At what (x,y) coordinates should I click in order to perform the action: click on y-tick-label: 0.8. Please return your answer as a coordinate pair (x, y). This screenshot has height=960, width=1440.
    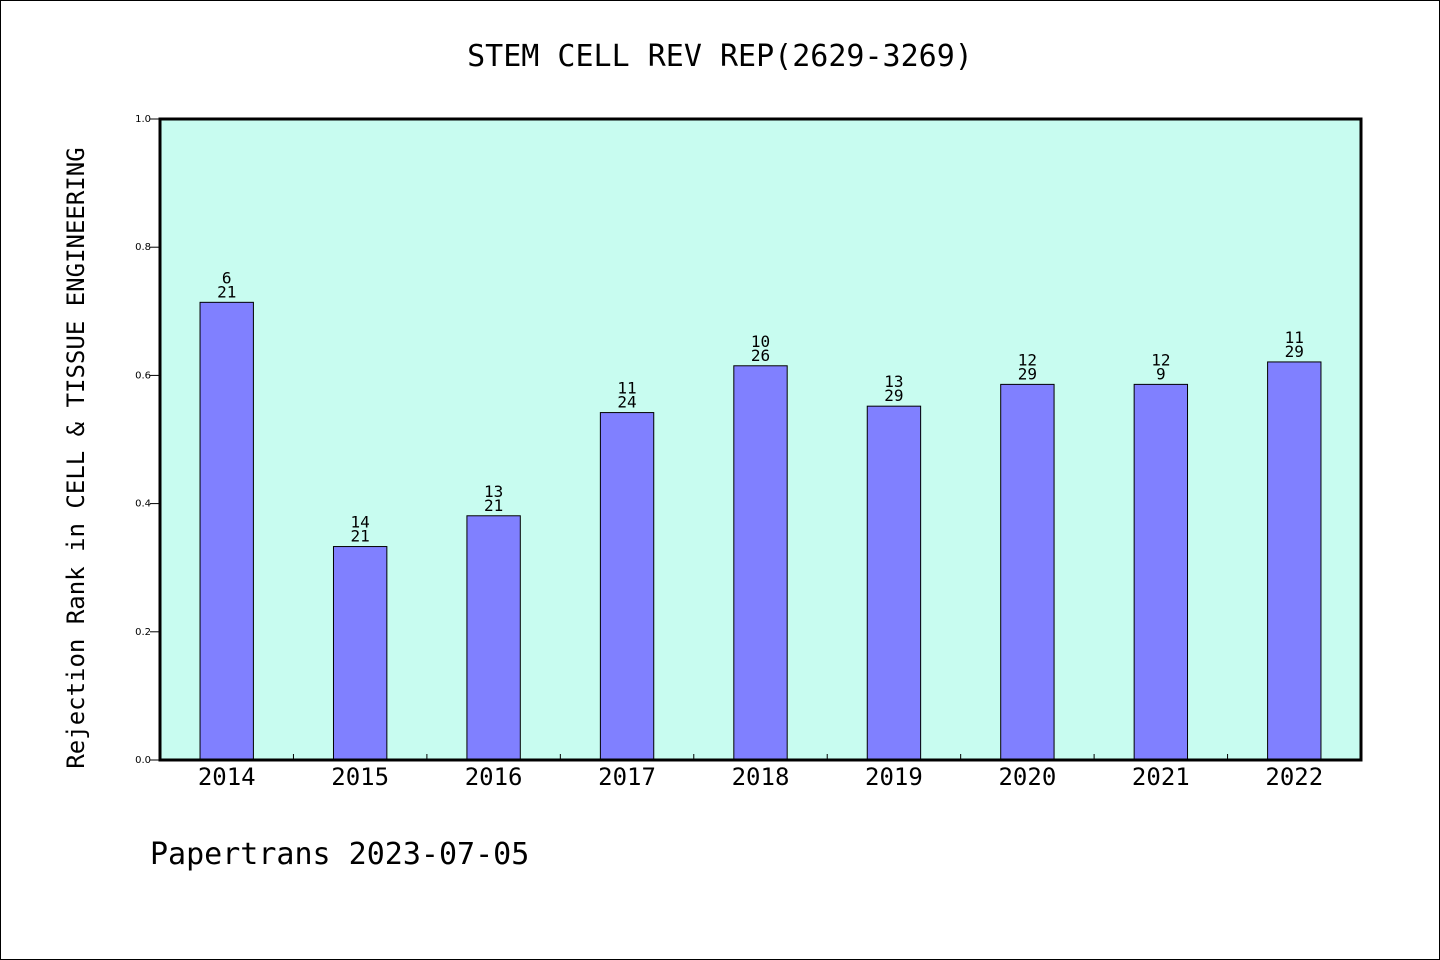
    Looking at the image, I should click on (143, 247).